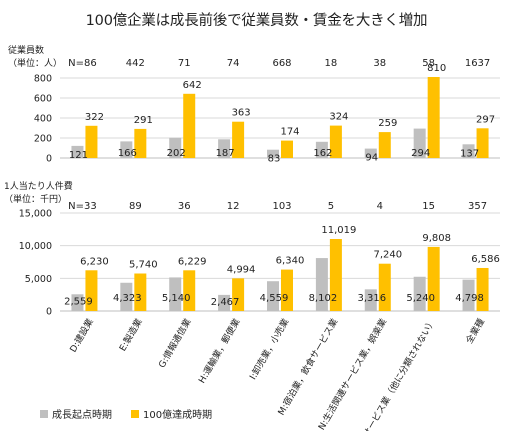  Describe the element at coordinates (241, 113) in the screenshot. I see `data-label-end: 363` at that location.